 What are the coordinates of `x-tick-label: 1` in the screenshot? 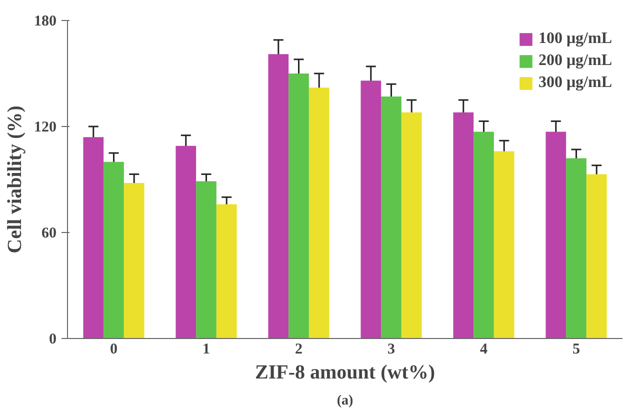 It's located at (206, 350).